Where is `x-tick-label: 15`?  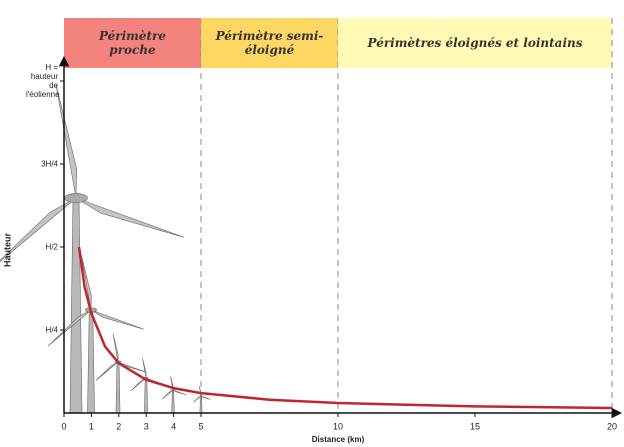 x-tick-label: 15 is located at coordinates (475, 426).